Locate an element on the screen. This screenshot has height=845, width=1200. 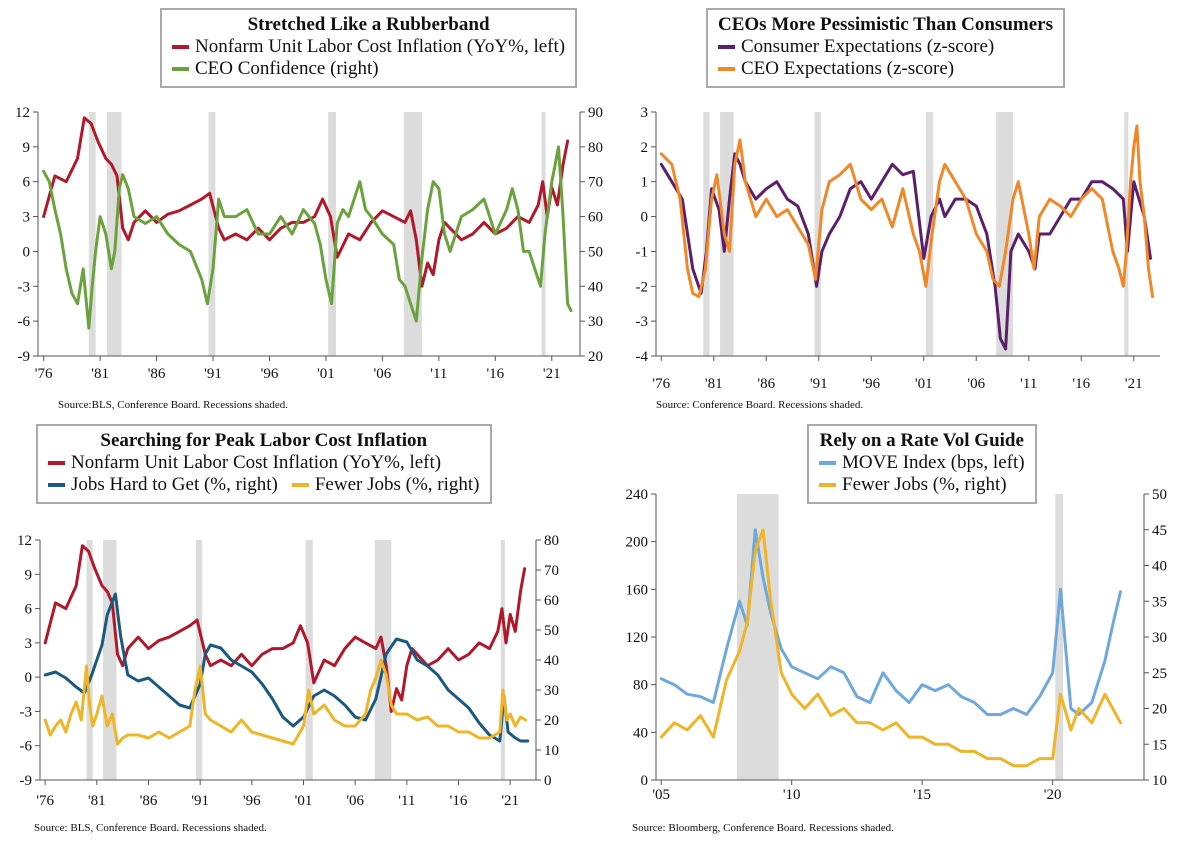
left-tick-label: -6 is located at coordinates (26, 747).